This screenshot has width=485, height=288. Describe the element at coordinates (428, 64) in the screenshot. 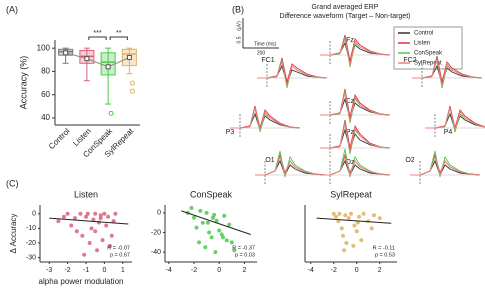

I see `legend-label: SylRepeat` at that location.